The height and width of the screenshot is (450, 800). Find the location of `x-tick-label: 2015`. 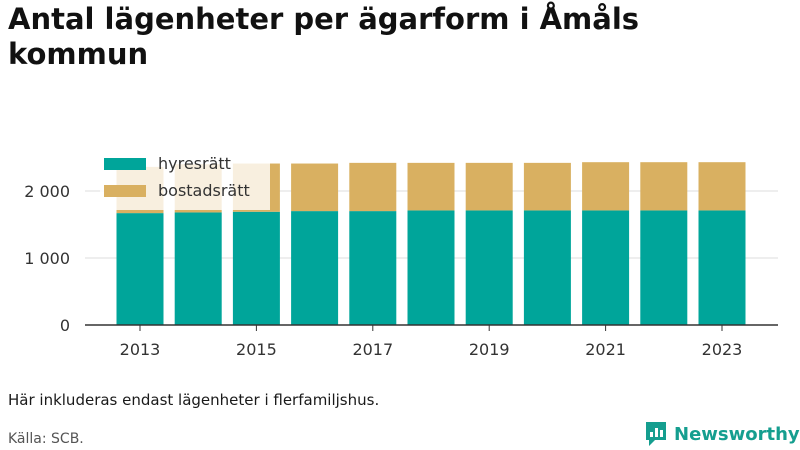

x-tick-label: 2015 is located at coordinates (256, 349).